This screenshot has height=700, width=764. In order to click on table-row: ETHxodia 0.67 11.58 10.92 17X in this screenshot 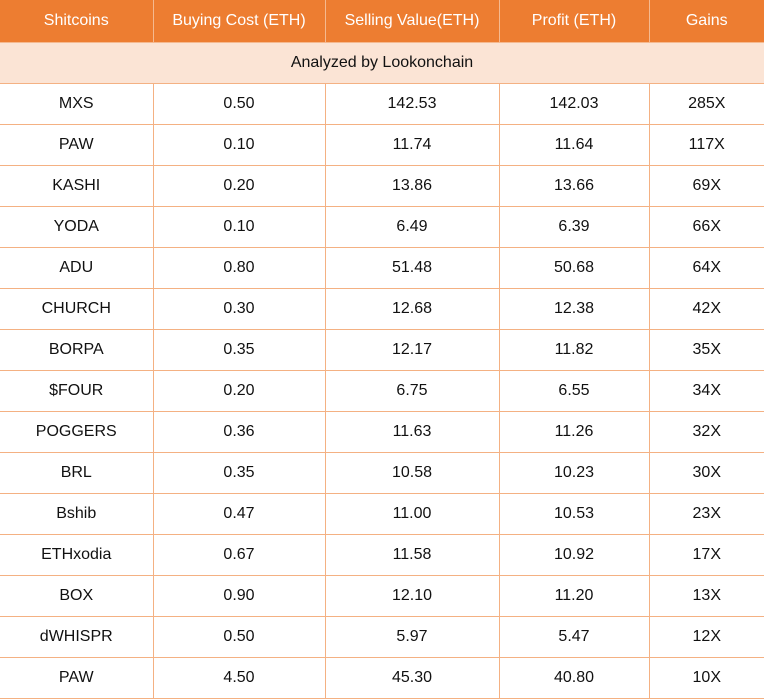, I will do `click(382, 555)`.